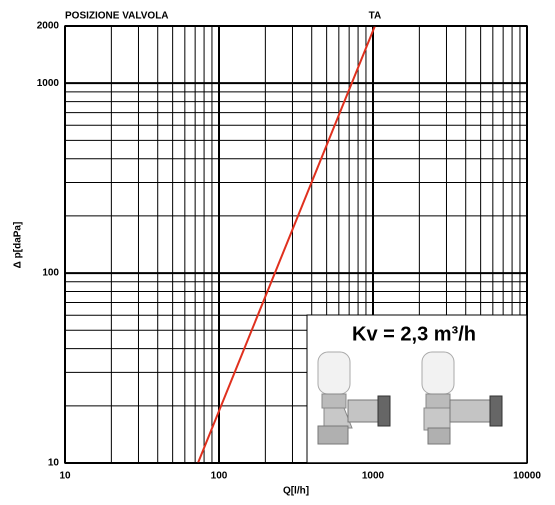  What do you see at coordinates (417, 389) in the screenshot?
I see `annotation-box: Kv = 2,3 m³/h` at bounding box center [417, 389].